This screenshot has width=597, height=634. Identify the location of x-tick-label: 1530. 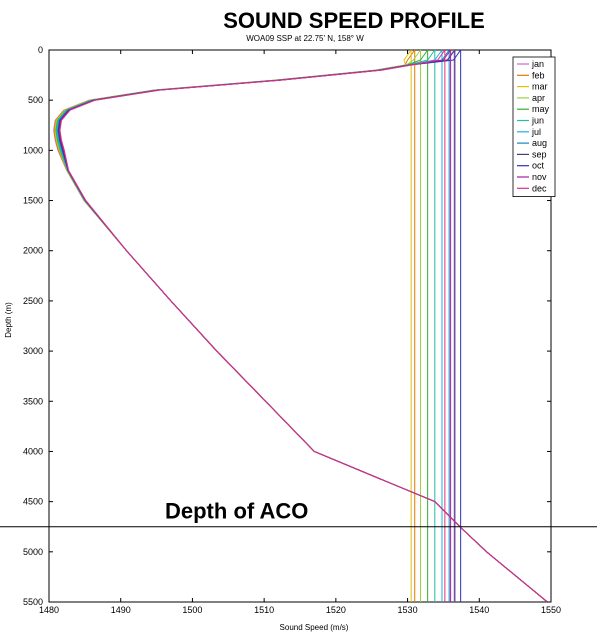
(408, 610).